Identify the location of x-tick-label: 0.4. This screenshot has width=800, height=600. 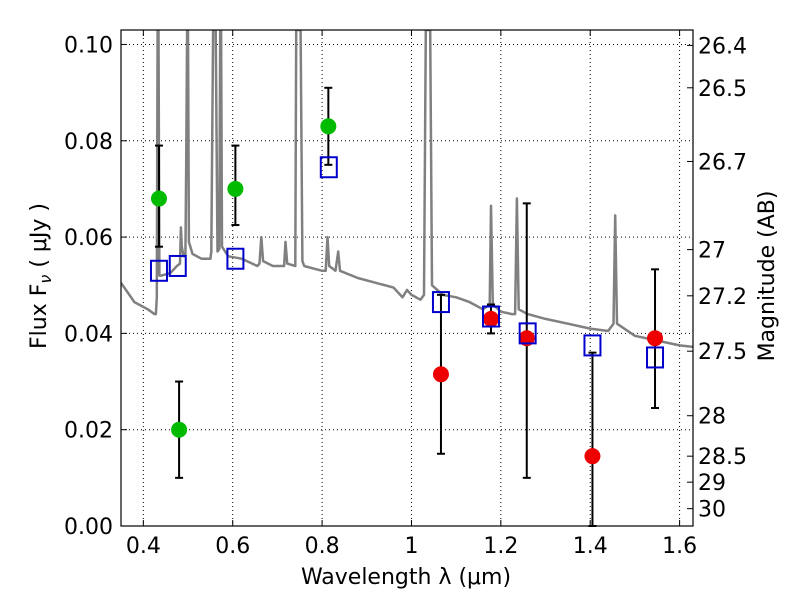
(143, 546).